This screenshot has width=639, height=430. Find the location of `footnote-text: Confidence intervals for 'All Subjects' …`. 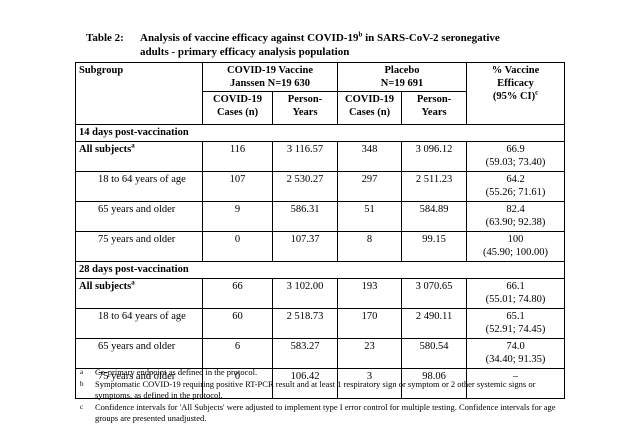

footnote-text: Confidence intervals for 'All Subjects' … is located at coordinates (325, 412).